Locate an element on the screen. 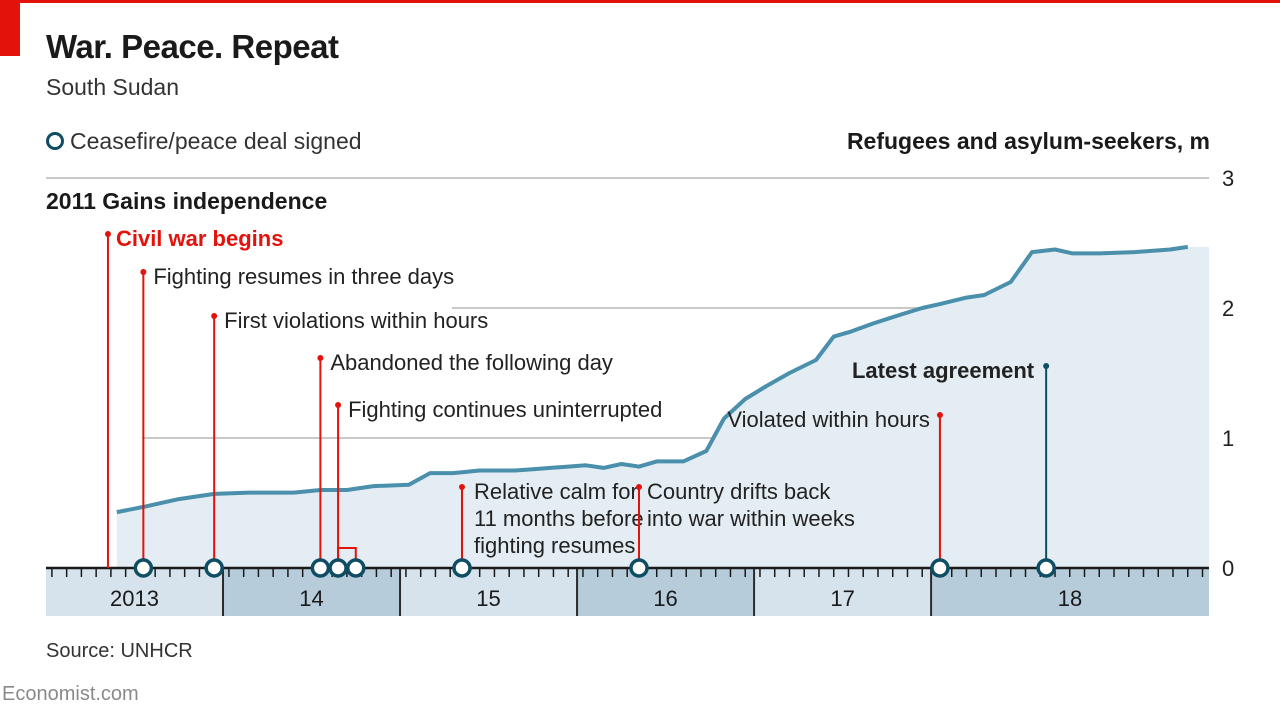 This screenshot has width=1280, height=714. x-year-label: 17 is located at coordinates (842, 598).